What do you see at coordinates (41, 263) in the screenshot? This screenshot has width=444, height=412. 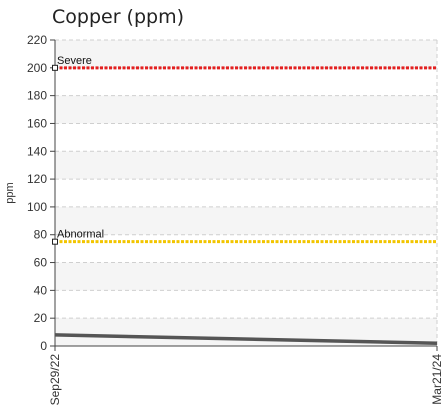 I see `y-tick-label: 60` at bounding box center [41, 263].